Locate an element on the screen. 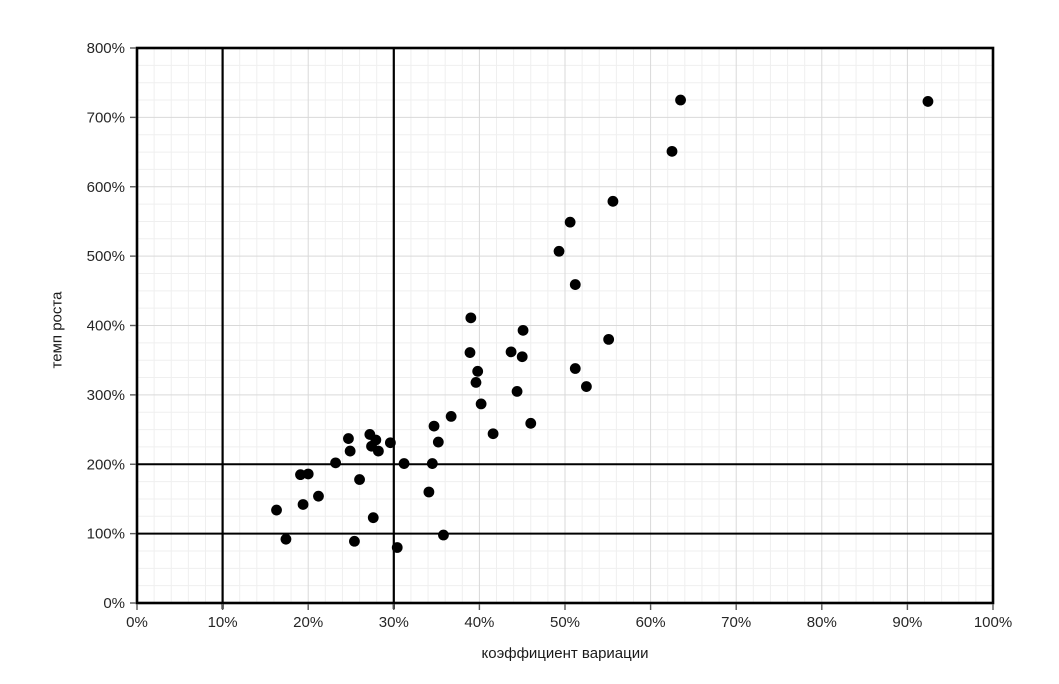 The height and width of the screenshot is (684, 1059). y-tick-label: 200% is located at coordinates (106, 464).